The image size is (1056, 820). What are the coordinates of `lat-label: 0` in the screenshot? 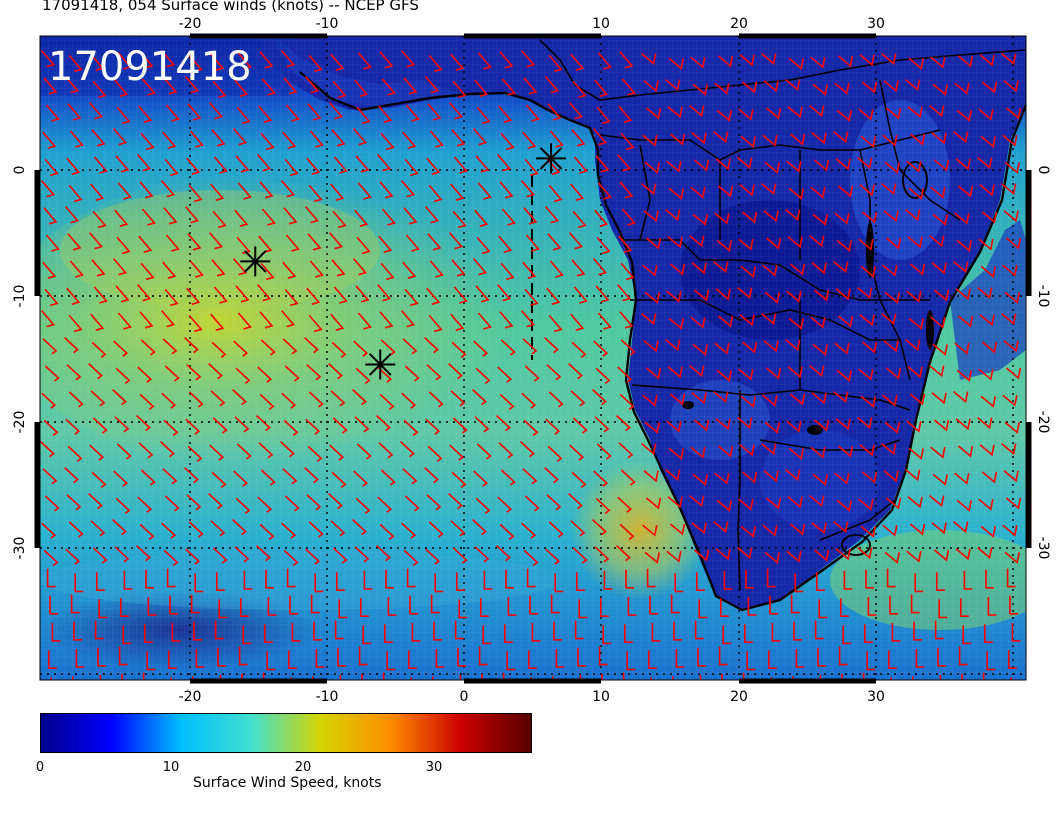 It's located at (1043, 170).